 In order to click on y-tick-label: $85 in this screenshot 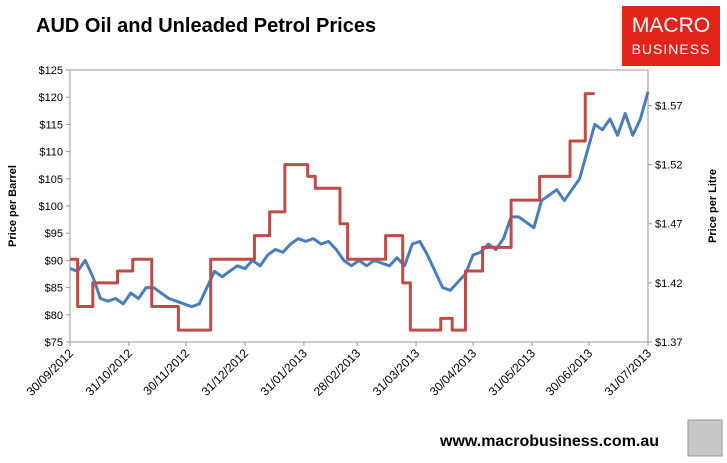, I will do `click(54, 289)`.